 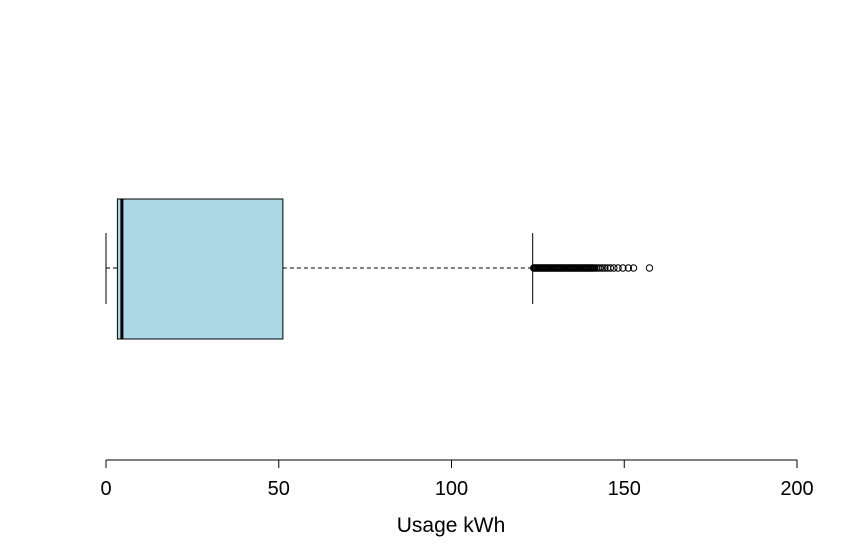 What do you see at coordinates (105, 489) in the screenshot?
I see `x-tick-label: 0` at bounding box center [105, 489].